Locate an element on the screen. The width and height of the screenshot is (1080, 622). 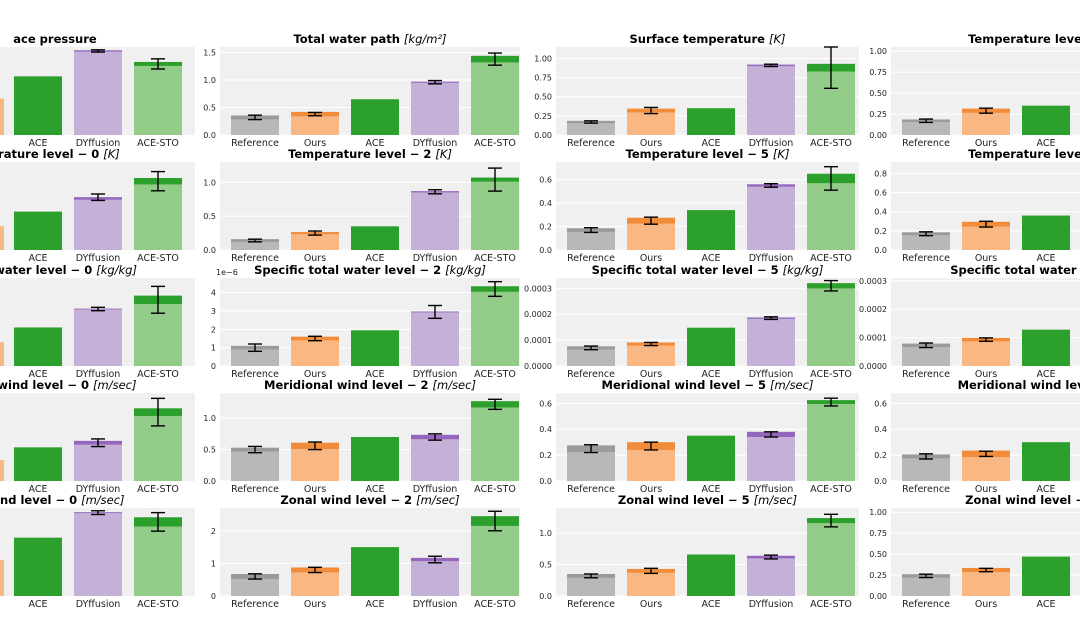
y-tick-label: 0.5 is located at coordinates (209, 108).